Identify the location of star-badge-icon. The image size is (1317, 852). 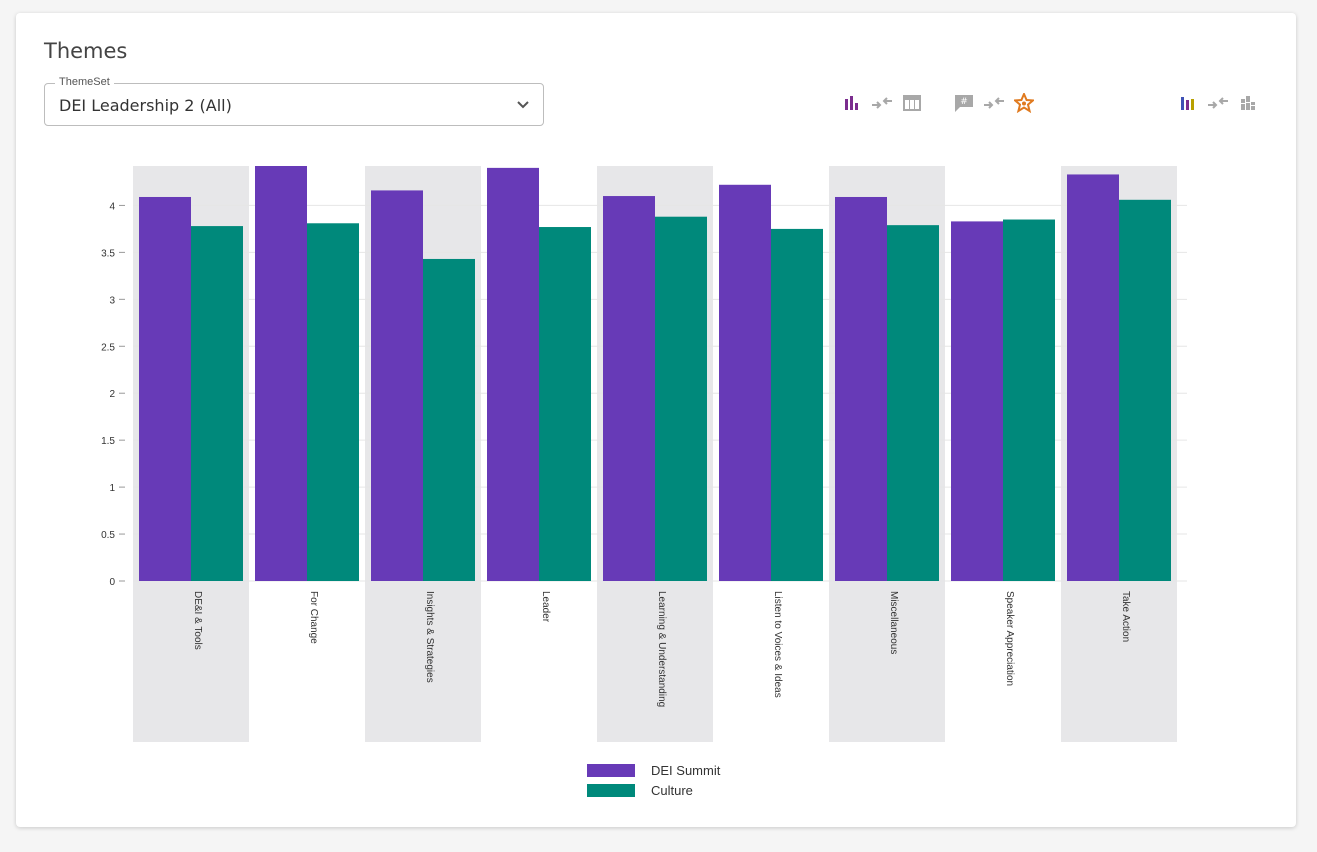
(1024, 103).